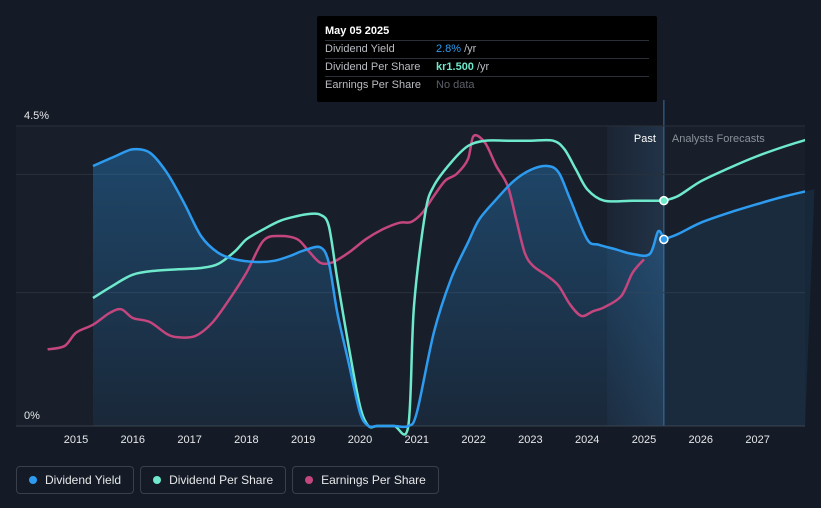 The width and height of the screenshot is (821, 508). Describe the element at coordinates (189, 440) in the screenshot. I see `x-tick-label: 2017` at that location.